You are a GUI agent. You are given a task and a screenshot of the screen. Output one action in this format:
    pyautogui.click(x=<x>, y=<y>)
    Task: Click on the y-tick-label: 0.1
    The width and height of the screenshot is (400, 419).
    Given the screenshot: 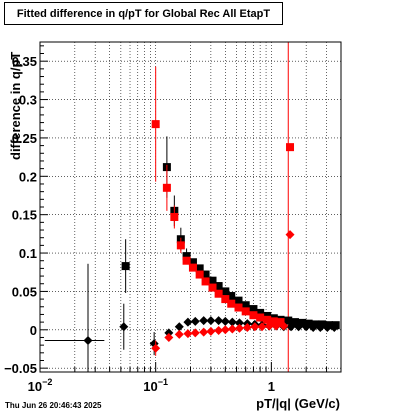 What is the action you would take?
    pyautogui.click(x=28, y=253)
    